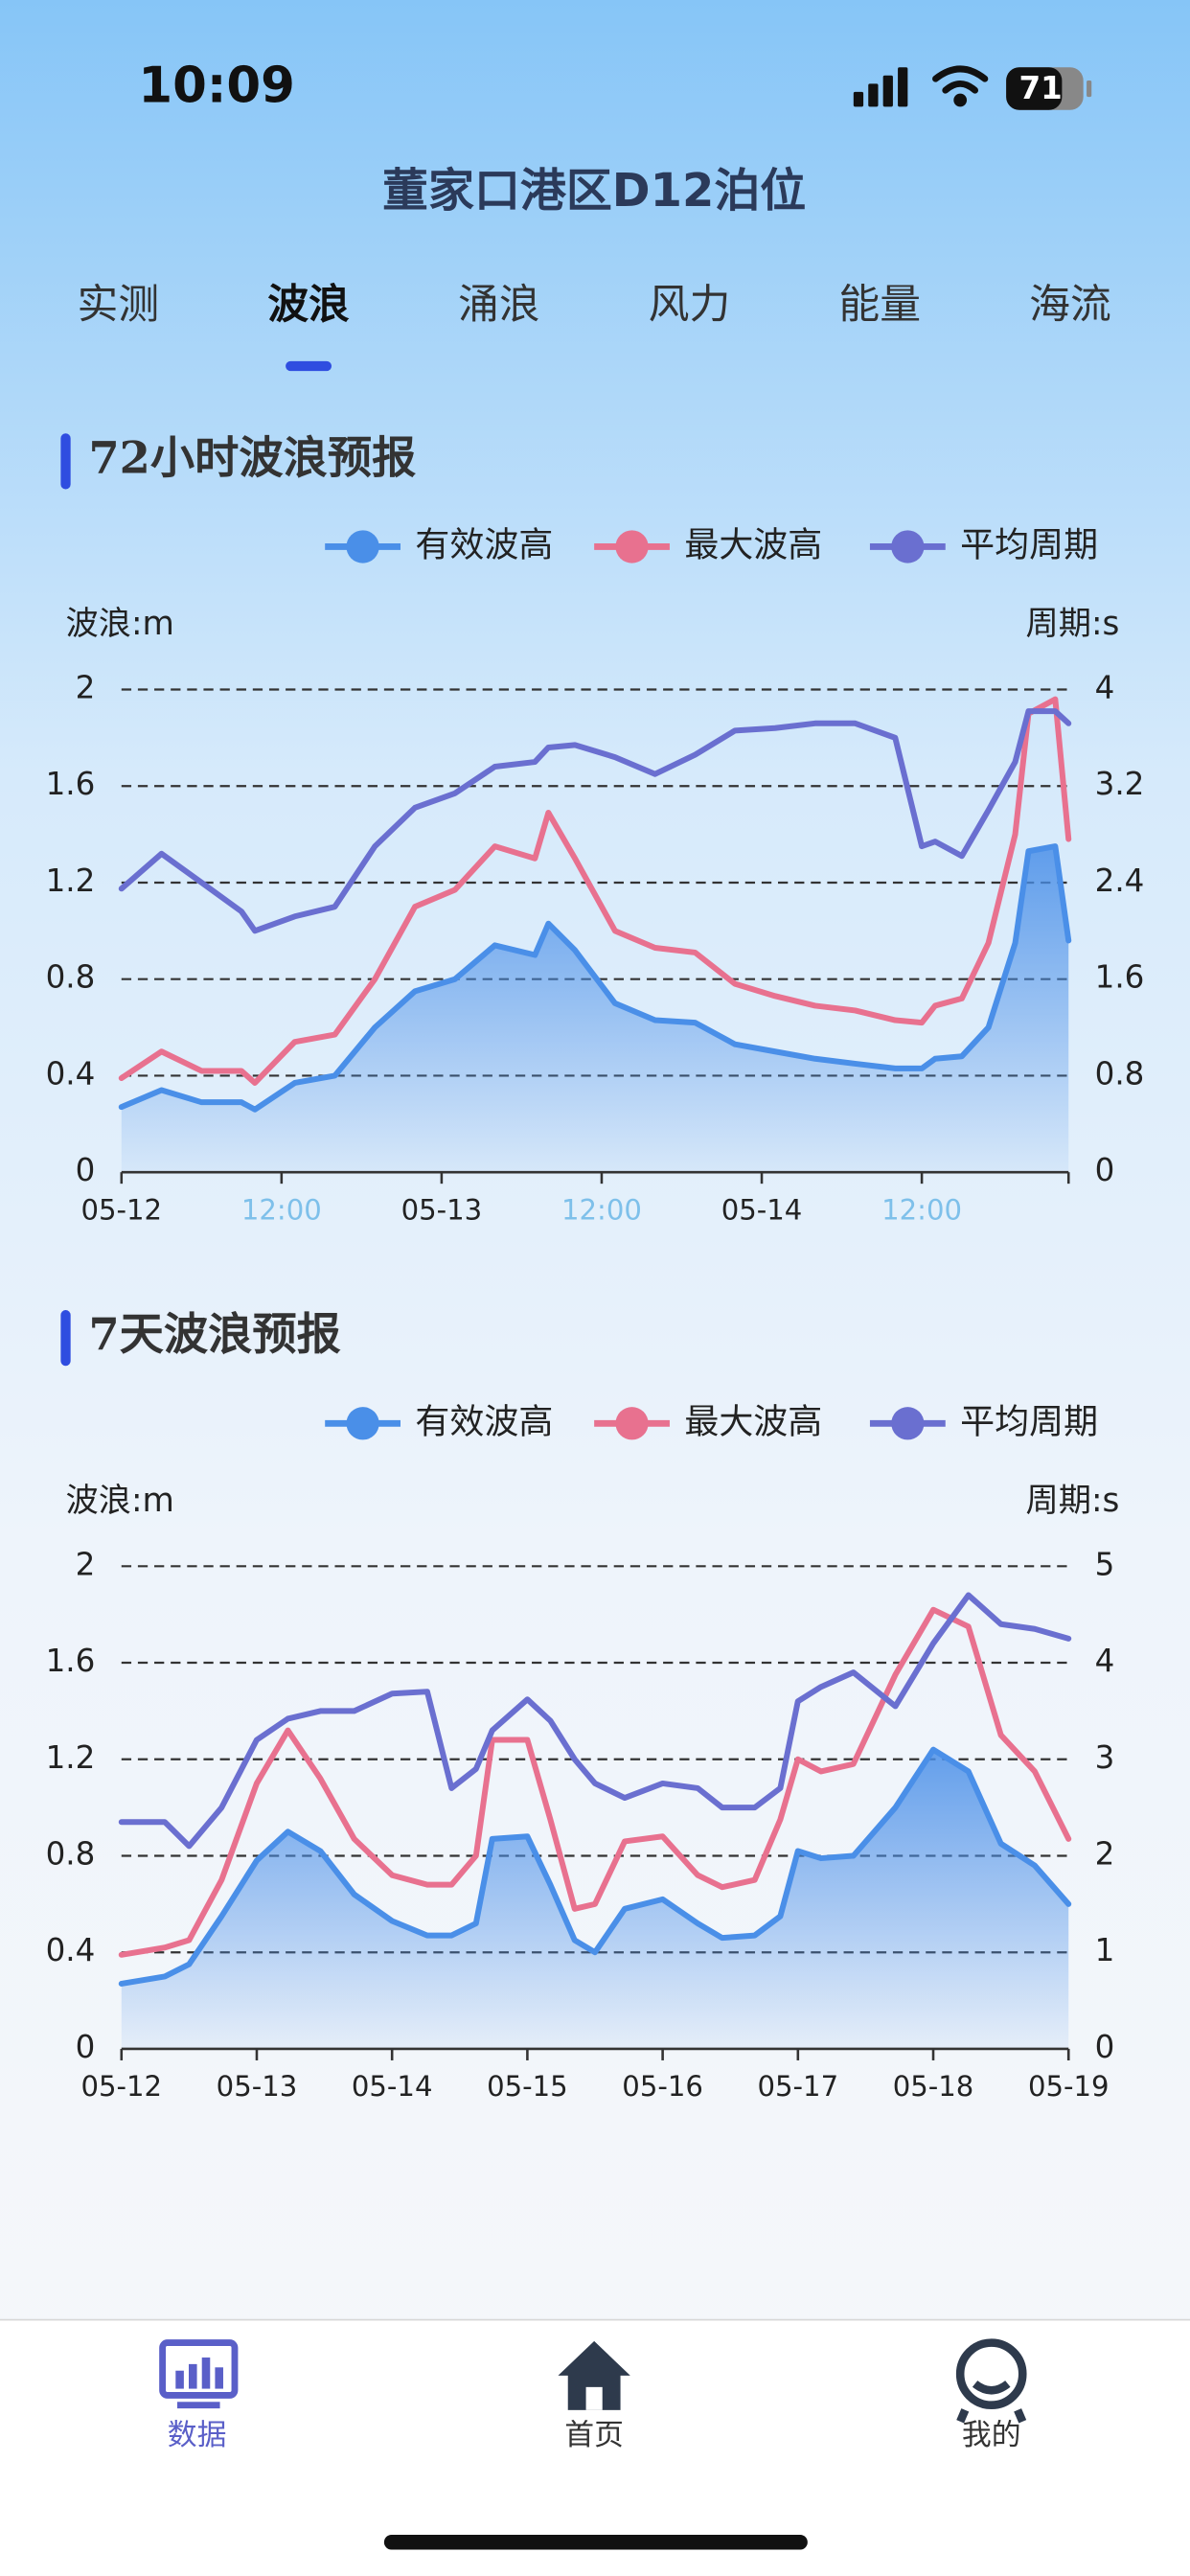 This screenshot has width=1190, height=2576. I want to click on nav-icon-data, so click(199, 2374).